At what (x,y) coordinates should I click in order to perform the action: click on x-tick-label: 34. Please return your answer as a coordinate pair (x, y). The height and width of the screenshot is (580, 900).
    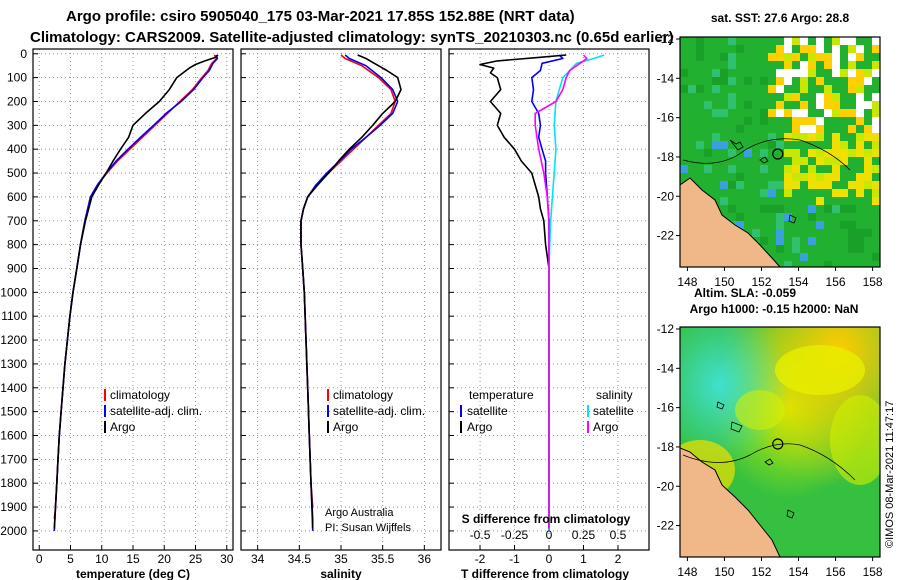
    Looking at the image, I should click on (258, 559).